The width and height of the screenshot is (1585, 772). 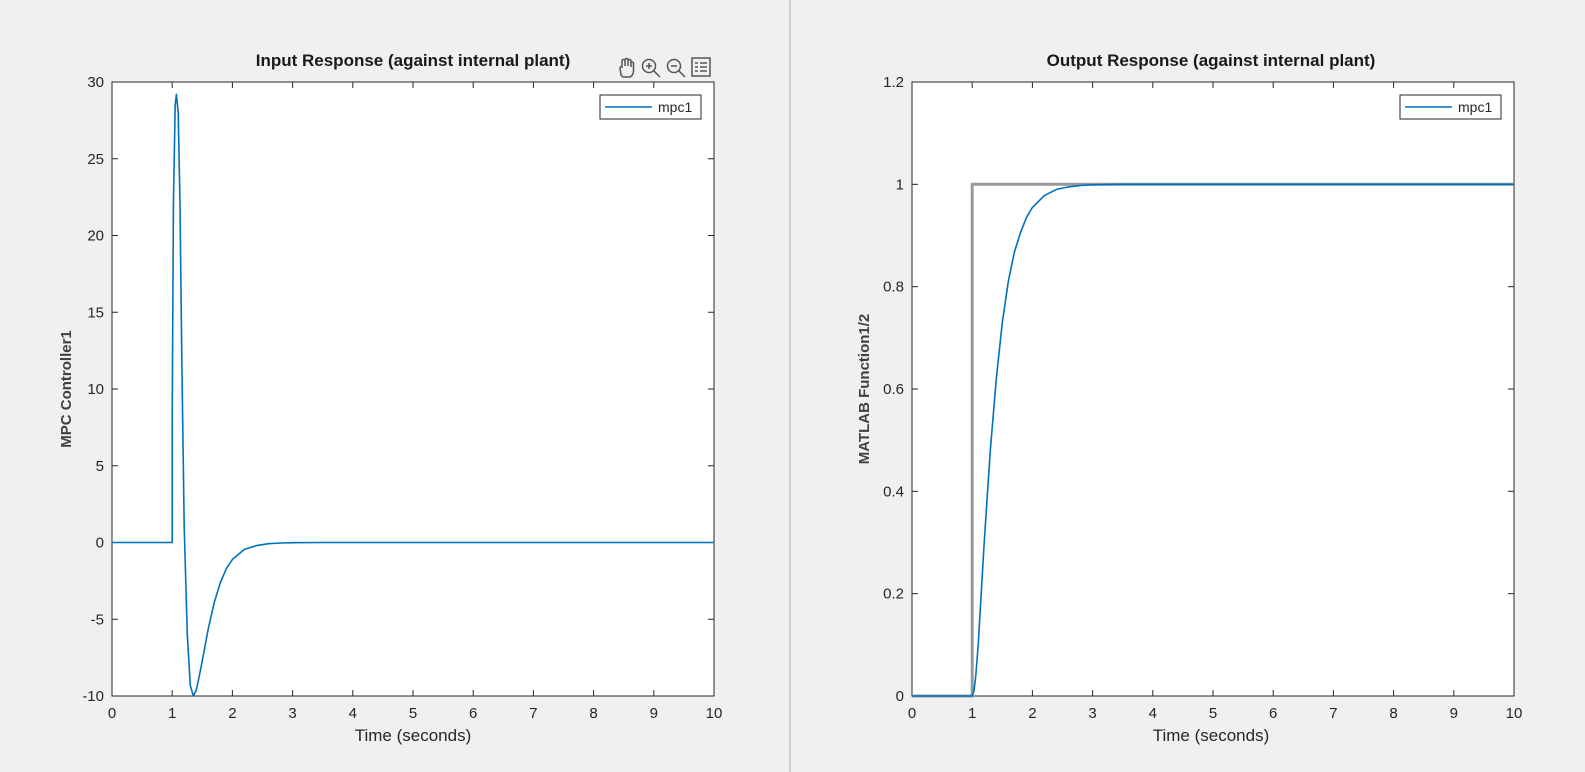 What do you see at coordinates (100, 466) in the screenshot?
I see `y-tick-label: 5` at bounding box center [100, 466].